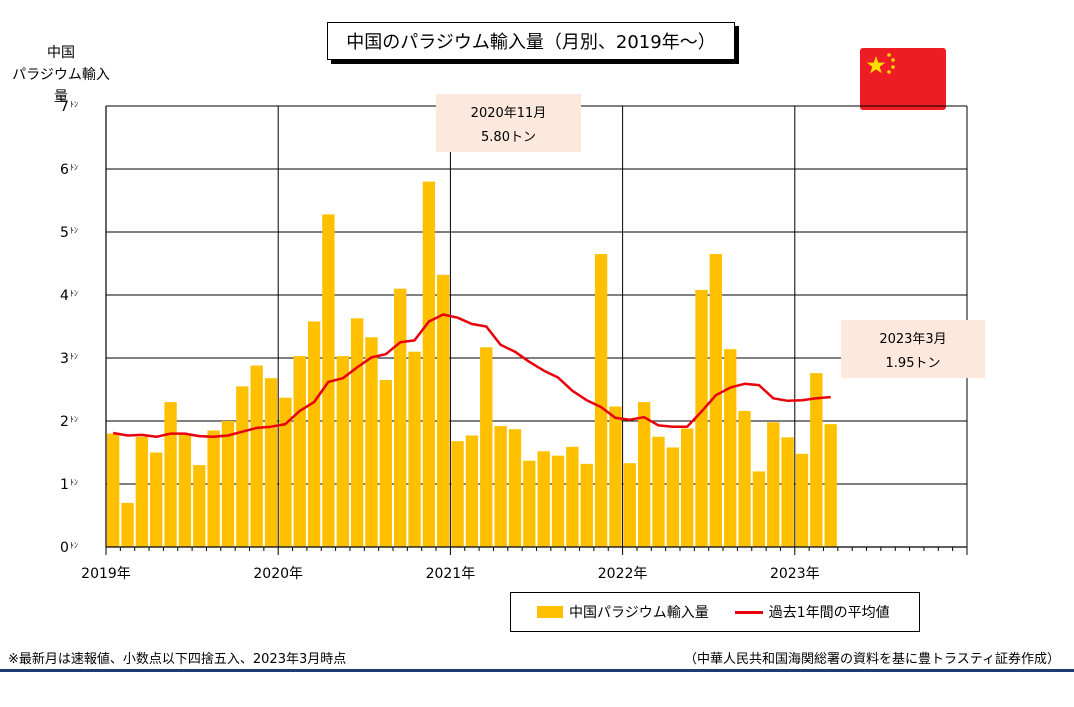 This screenshot has height=707, width=1074. Describe the element at coordinates (61, 53) in the screenshot. I see `y-axis-label-line1: 中国` at that location.